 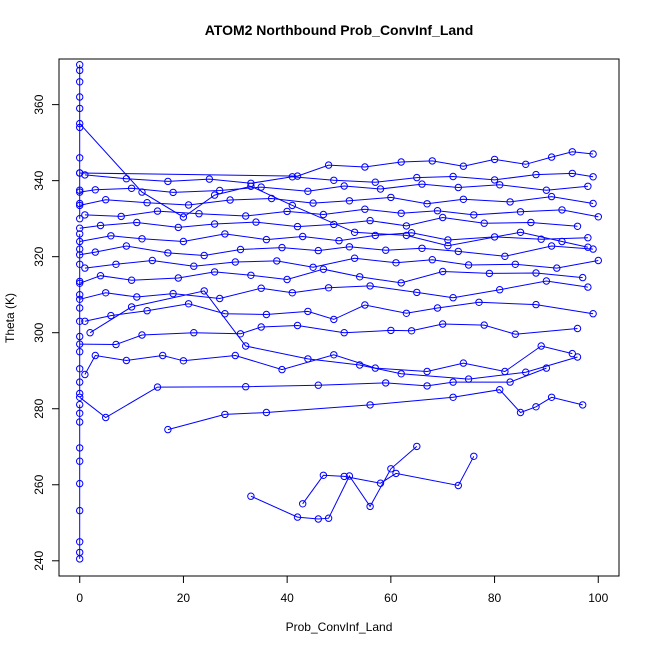 I want to click on x-tick-label: 80, so click(x=495, y=598).